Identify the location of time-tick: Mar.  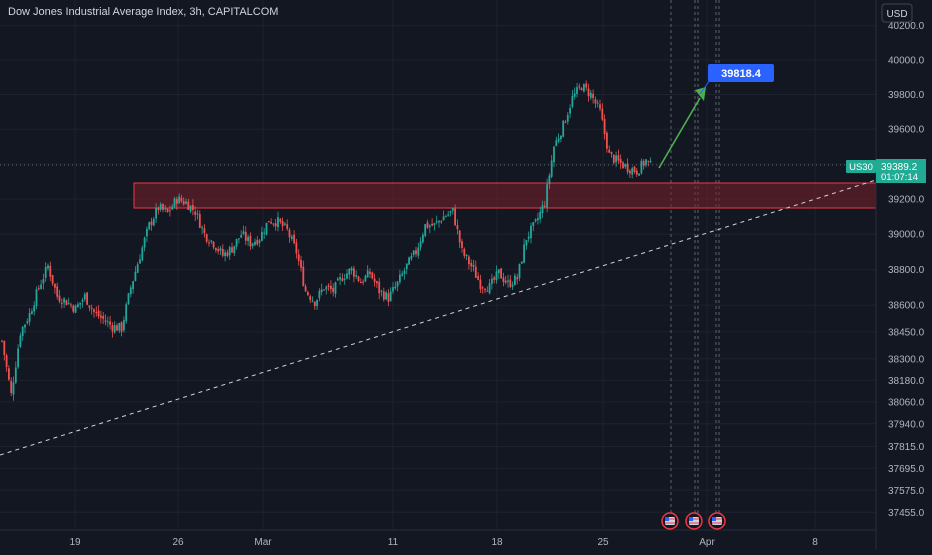
(263, 542).